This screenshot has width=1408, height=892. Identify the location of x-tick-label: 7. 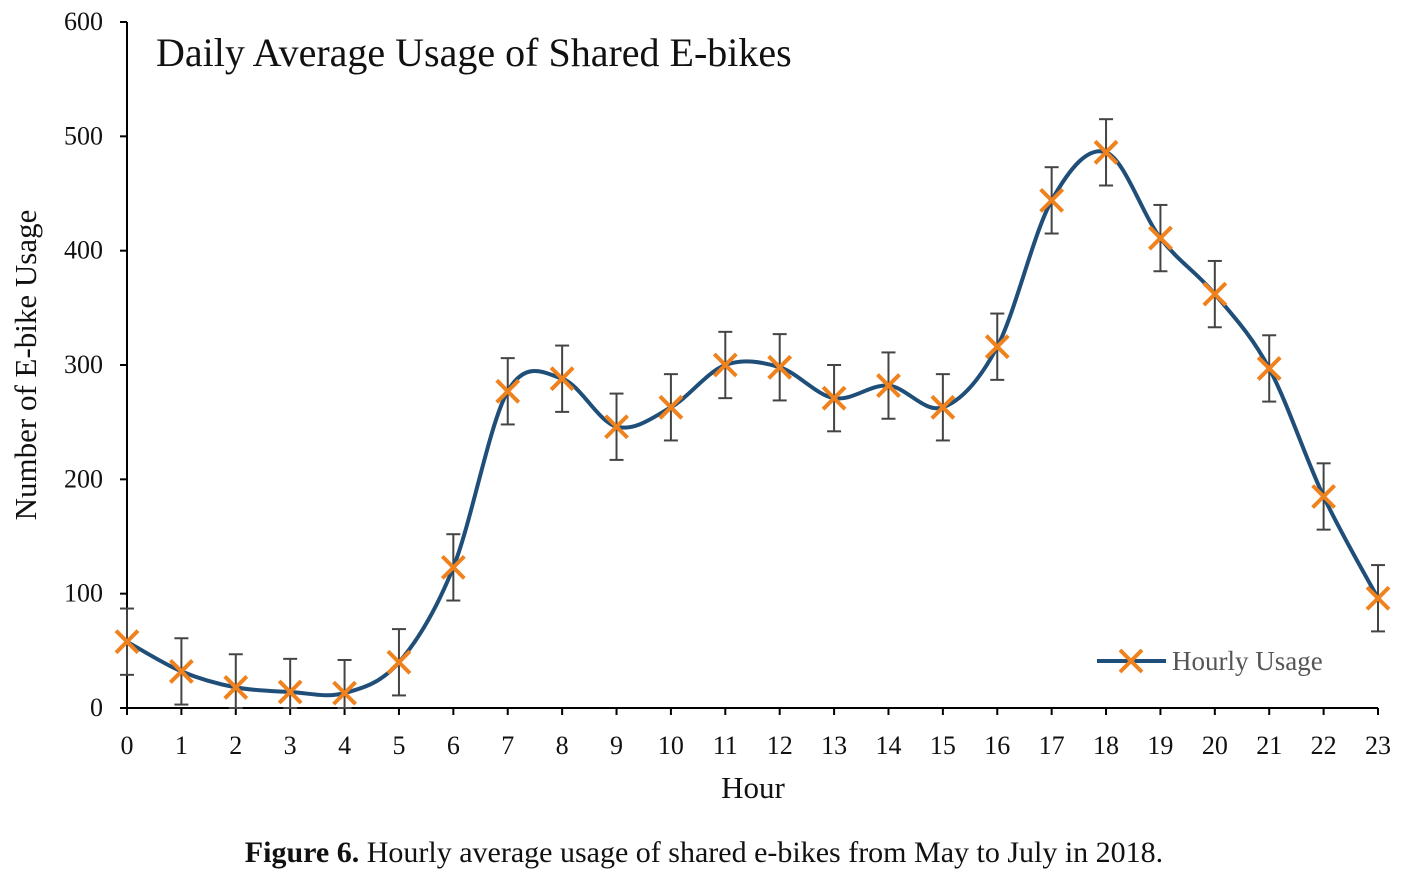
(507, 745).